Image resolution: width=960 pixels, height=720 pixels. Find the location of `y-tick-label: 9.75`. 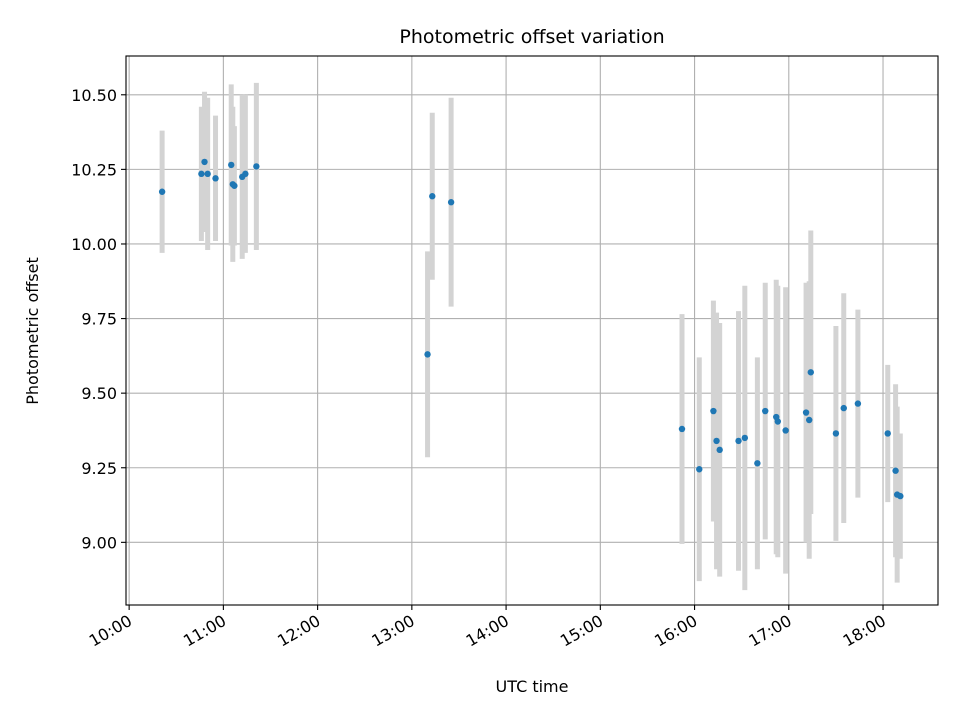

y-tick-label: 9.75 is located at coordinates (99, 319).